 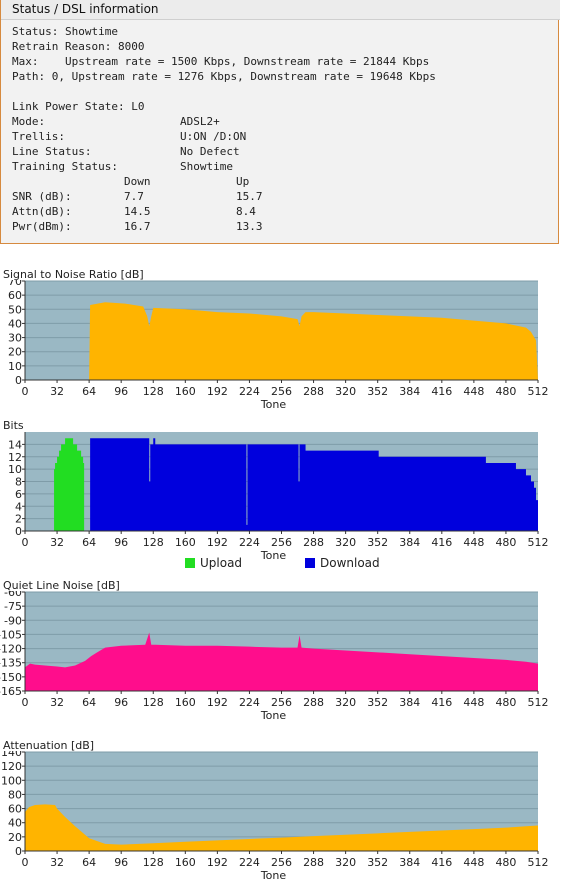 What do you see at coordinates (15, 338) in the screenshot?
I see `y-tick-label: 30` at bounding box center [15, 338].